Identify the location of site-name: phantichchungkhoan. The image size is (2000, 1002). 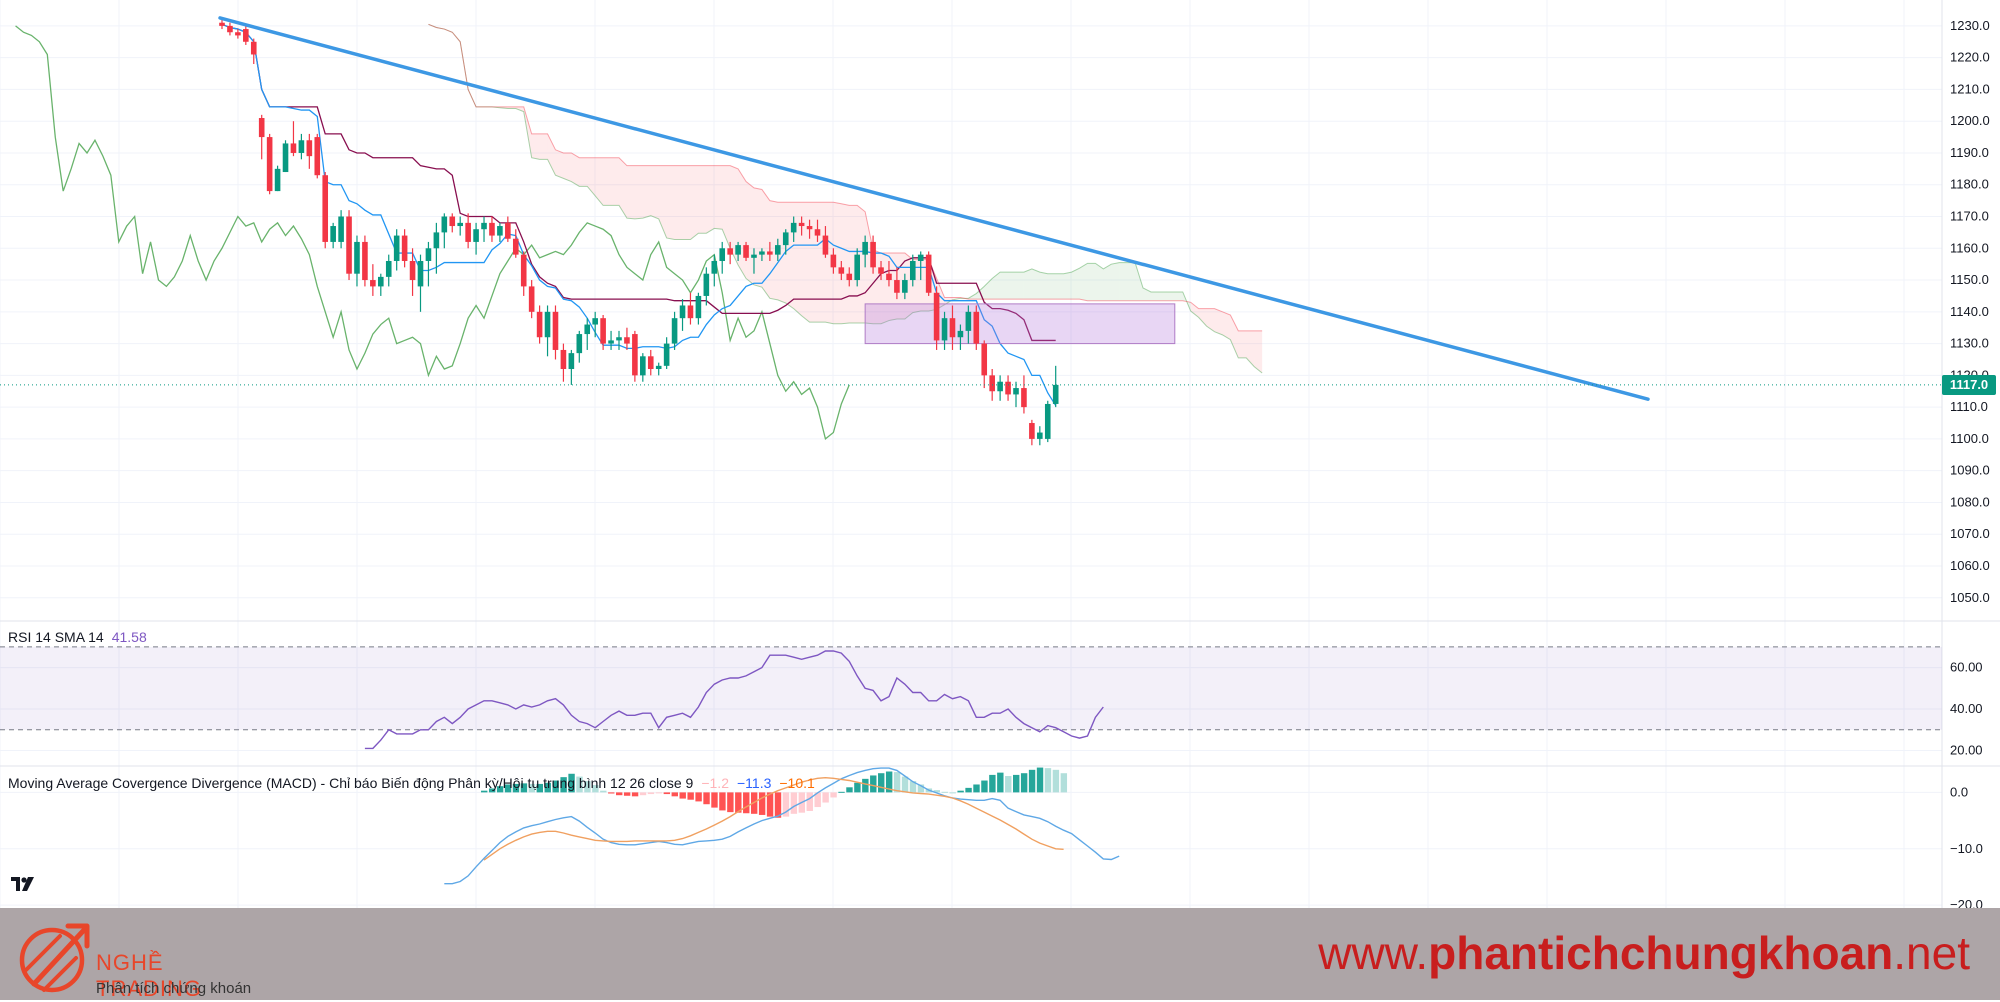
(1661, 953).